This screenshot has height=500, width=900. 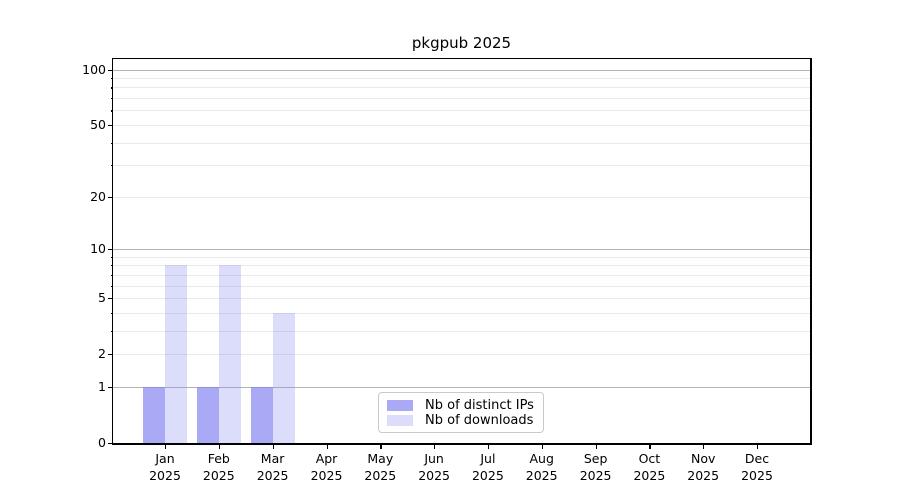 What do you see at coordinates (272, 458) in the screenshot?
I see `x-tick-label-month: Mar` at bounding box center [272, 458].